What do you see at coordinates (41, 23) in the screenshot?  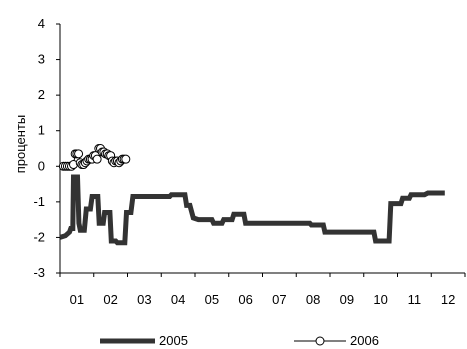 I see `y-tick-label: 4` at bounding box center [41, 23].